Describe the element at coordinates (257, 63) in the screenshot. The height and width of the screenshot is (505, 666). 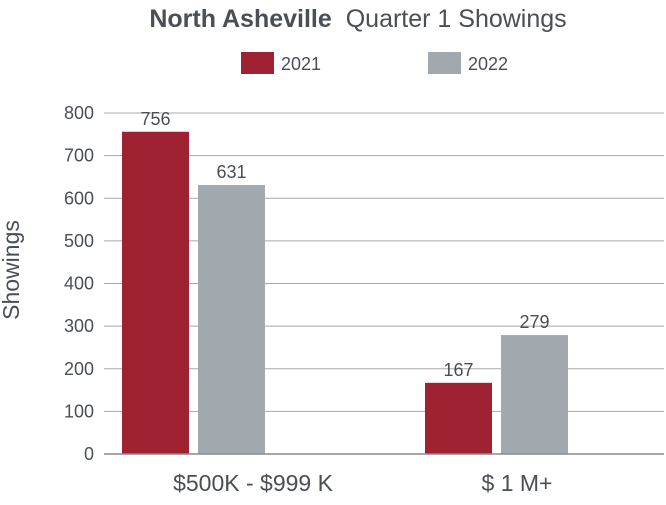
I see `legend-swatch-2021` at that location.